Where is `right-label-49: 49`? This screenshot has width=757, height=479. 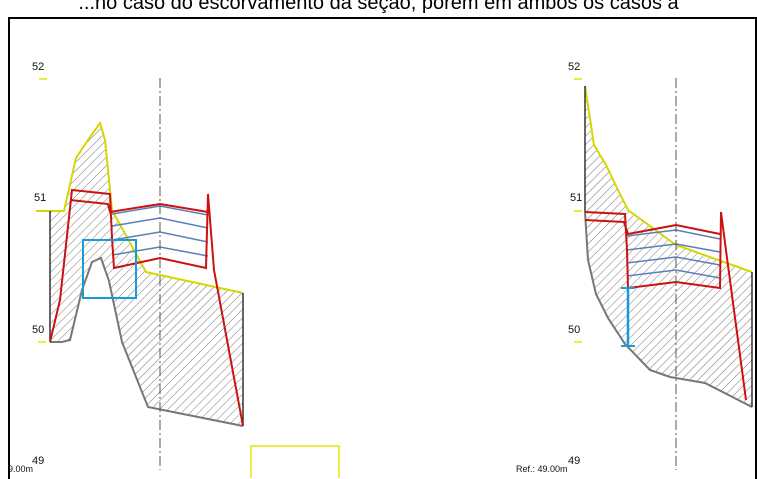 right-label-49: 49 is located at coordinates (574, 461).